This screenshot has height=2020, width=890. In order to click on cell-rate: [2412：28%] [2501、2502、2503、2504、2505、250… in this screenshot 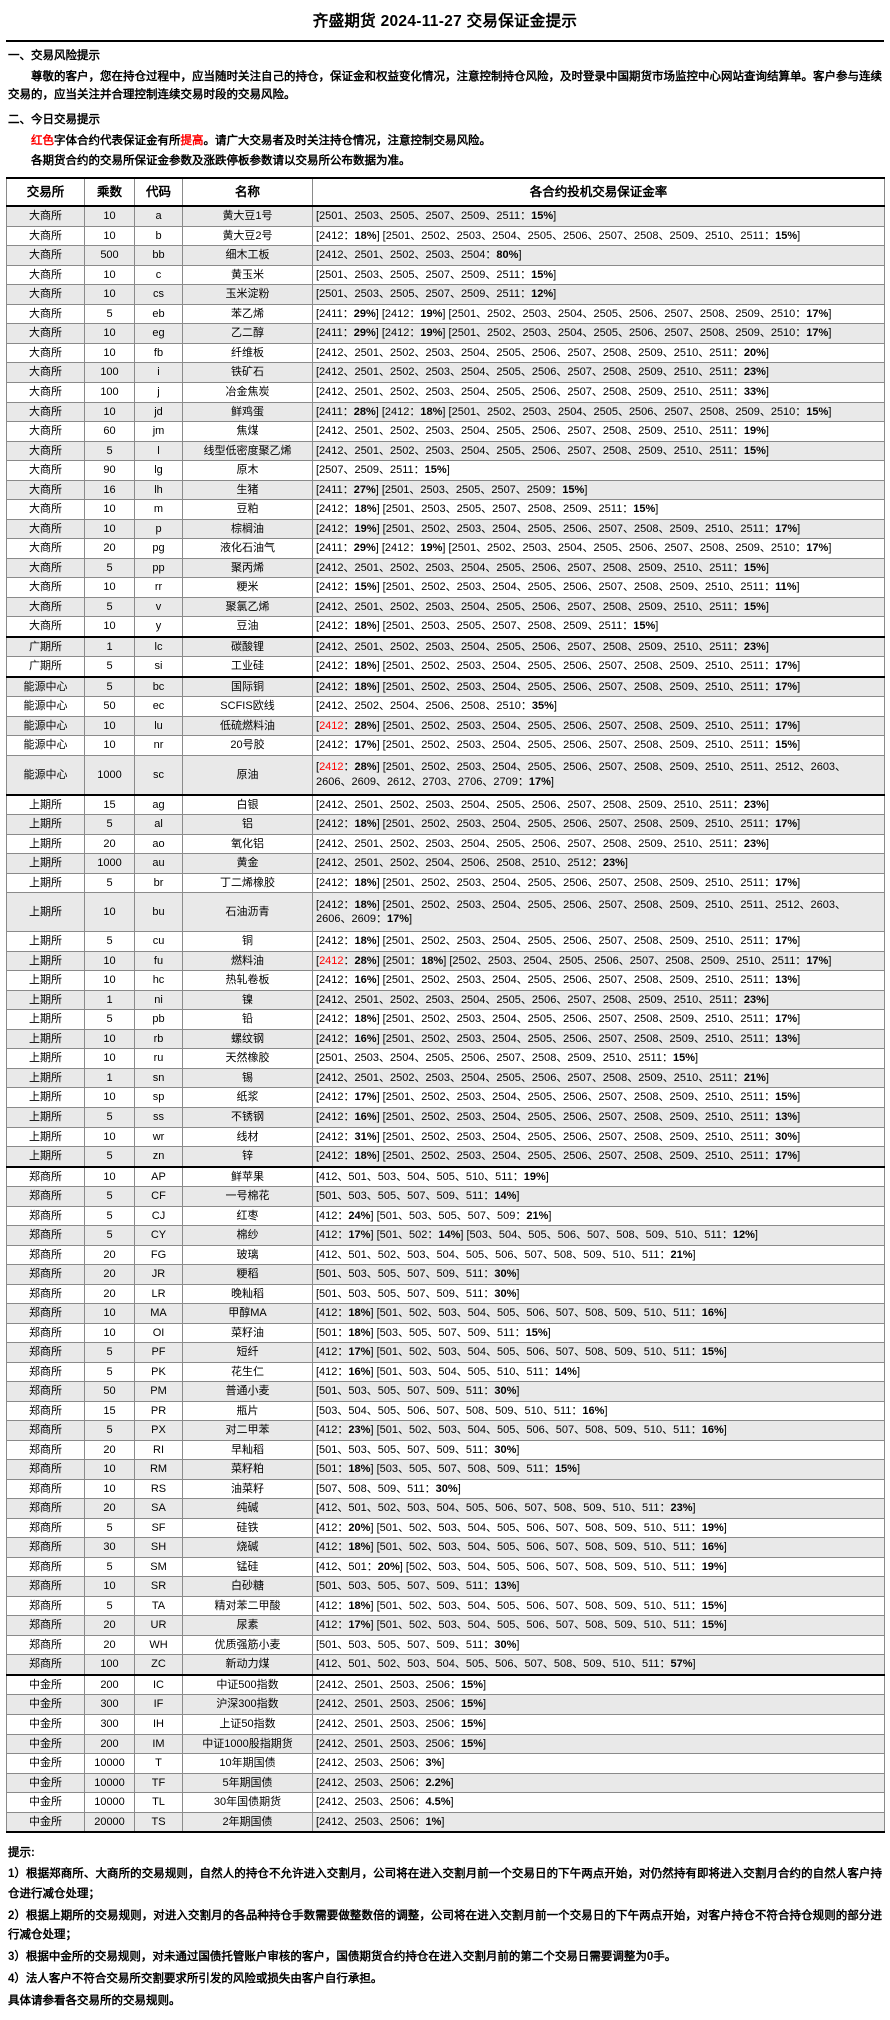, I will do `click(598, 726)`.